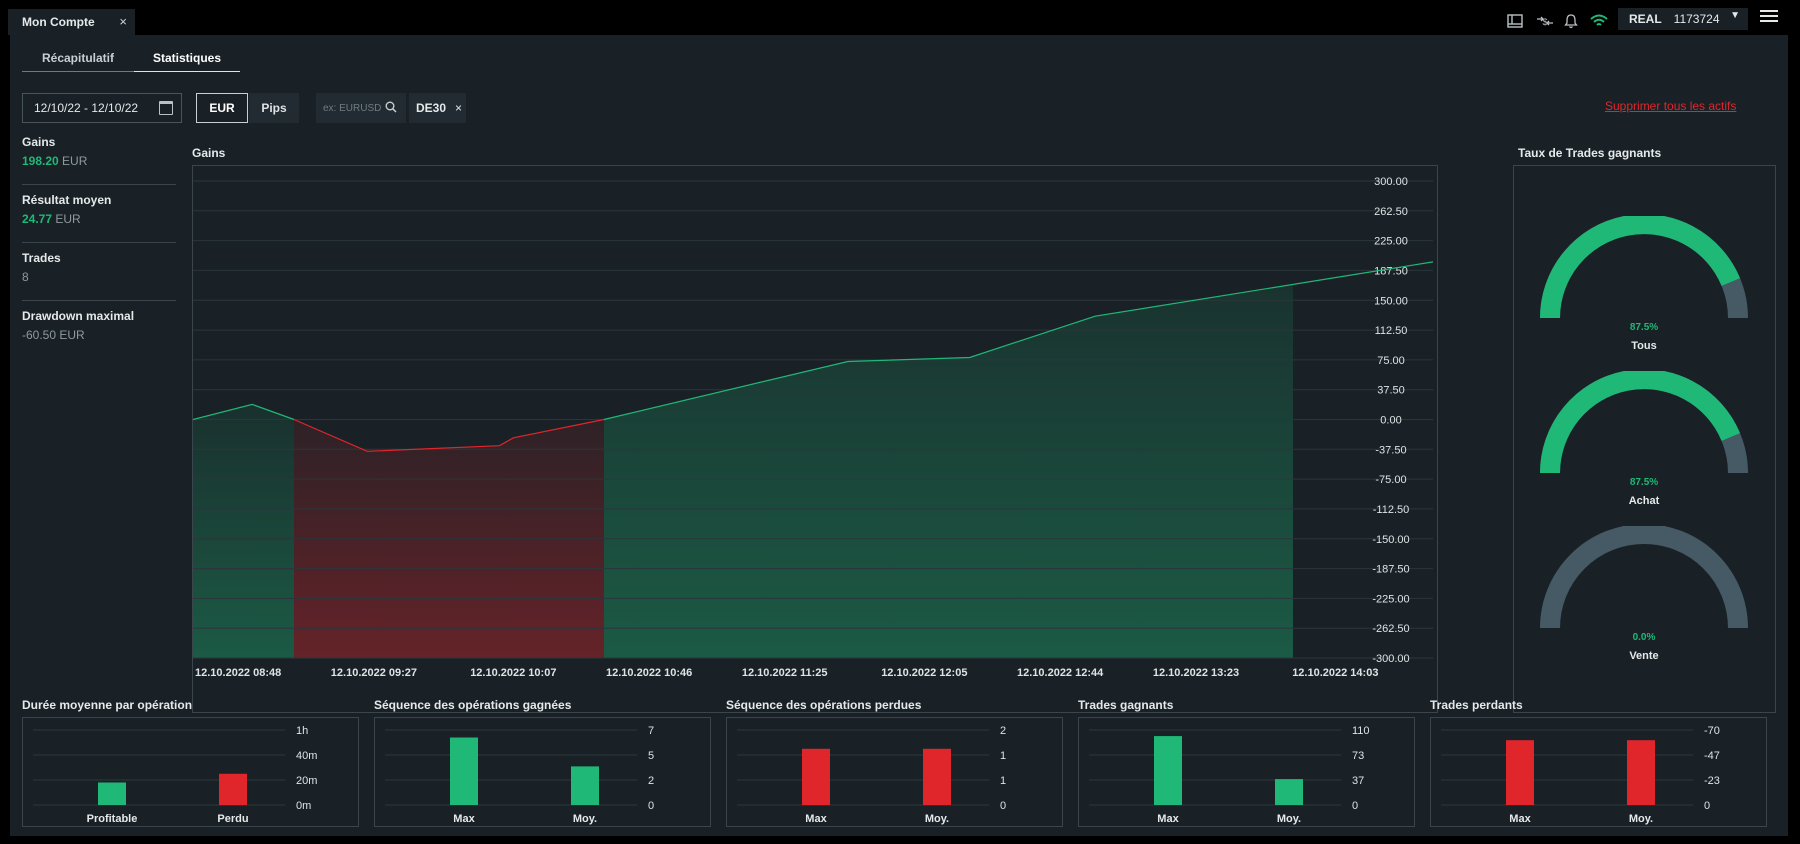  I want to click on gains-y-tick-label: 262.50, so click(1391, 212).